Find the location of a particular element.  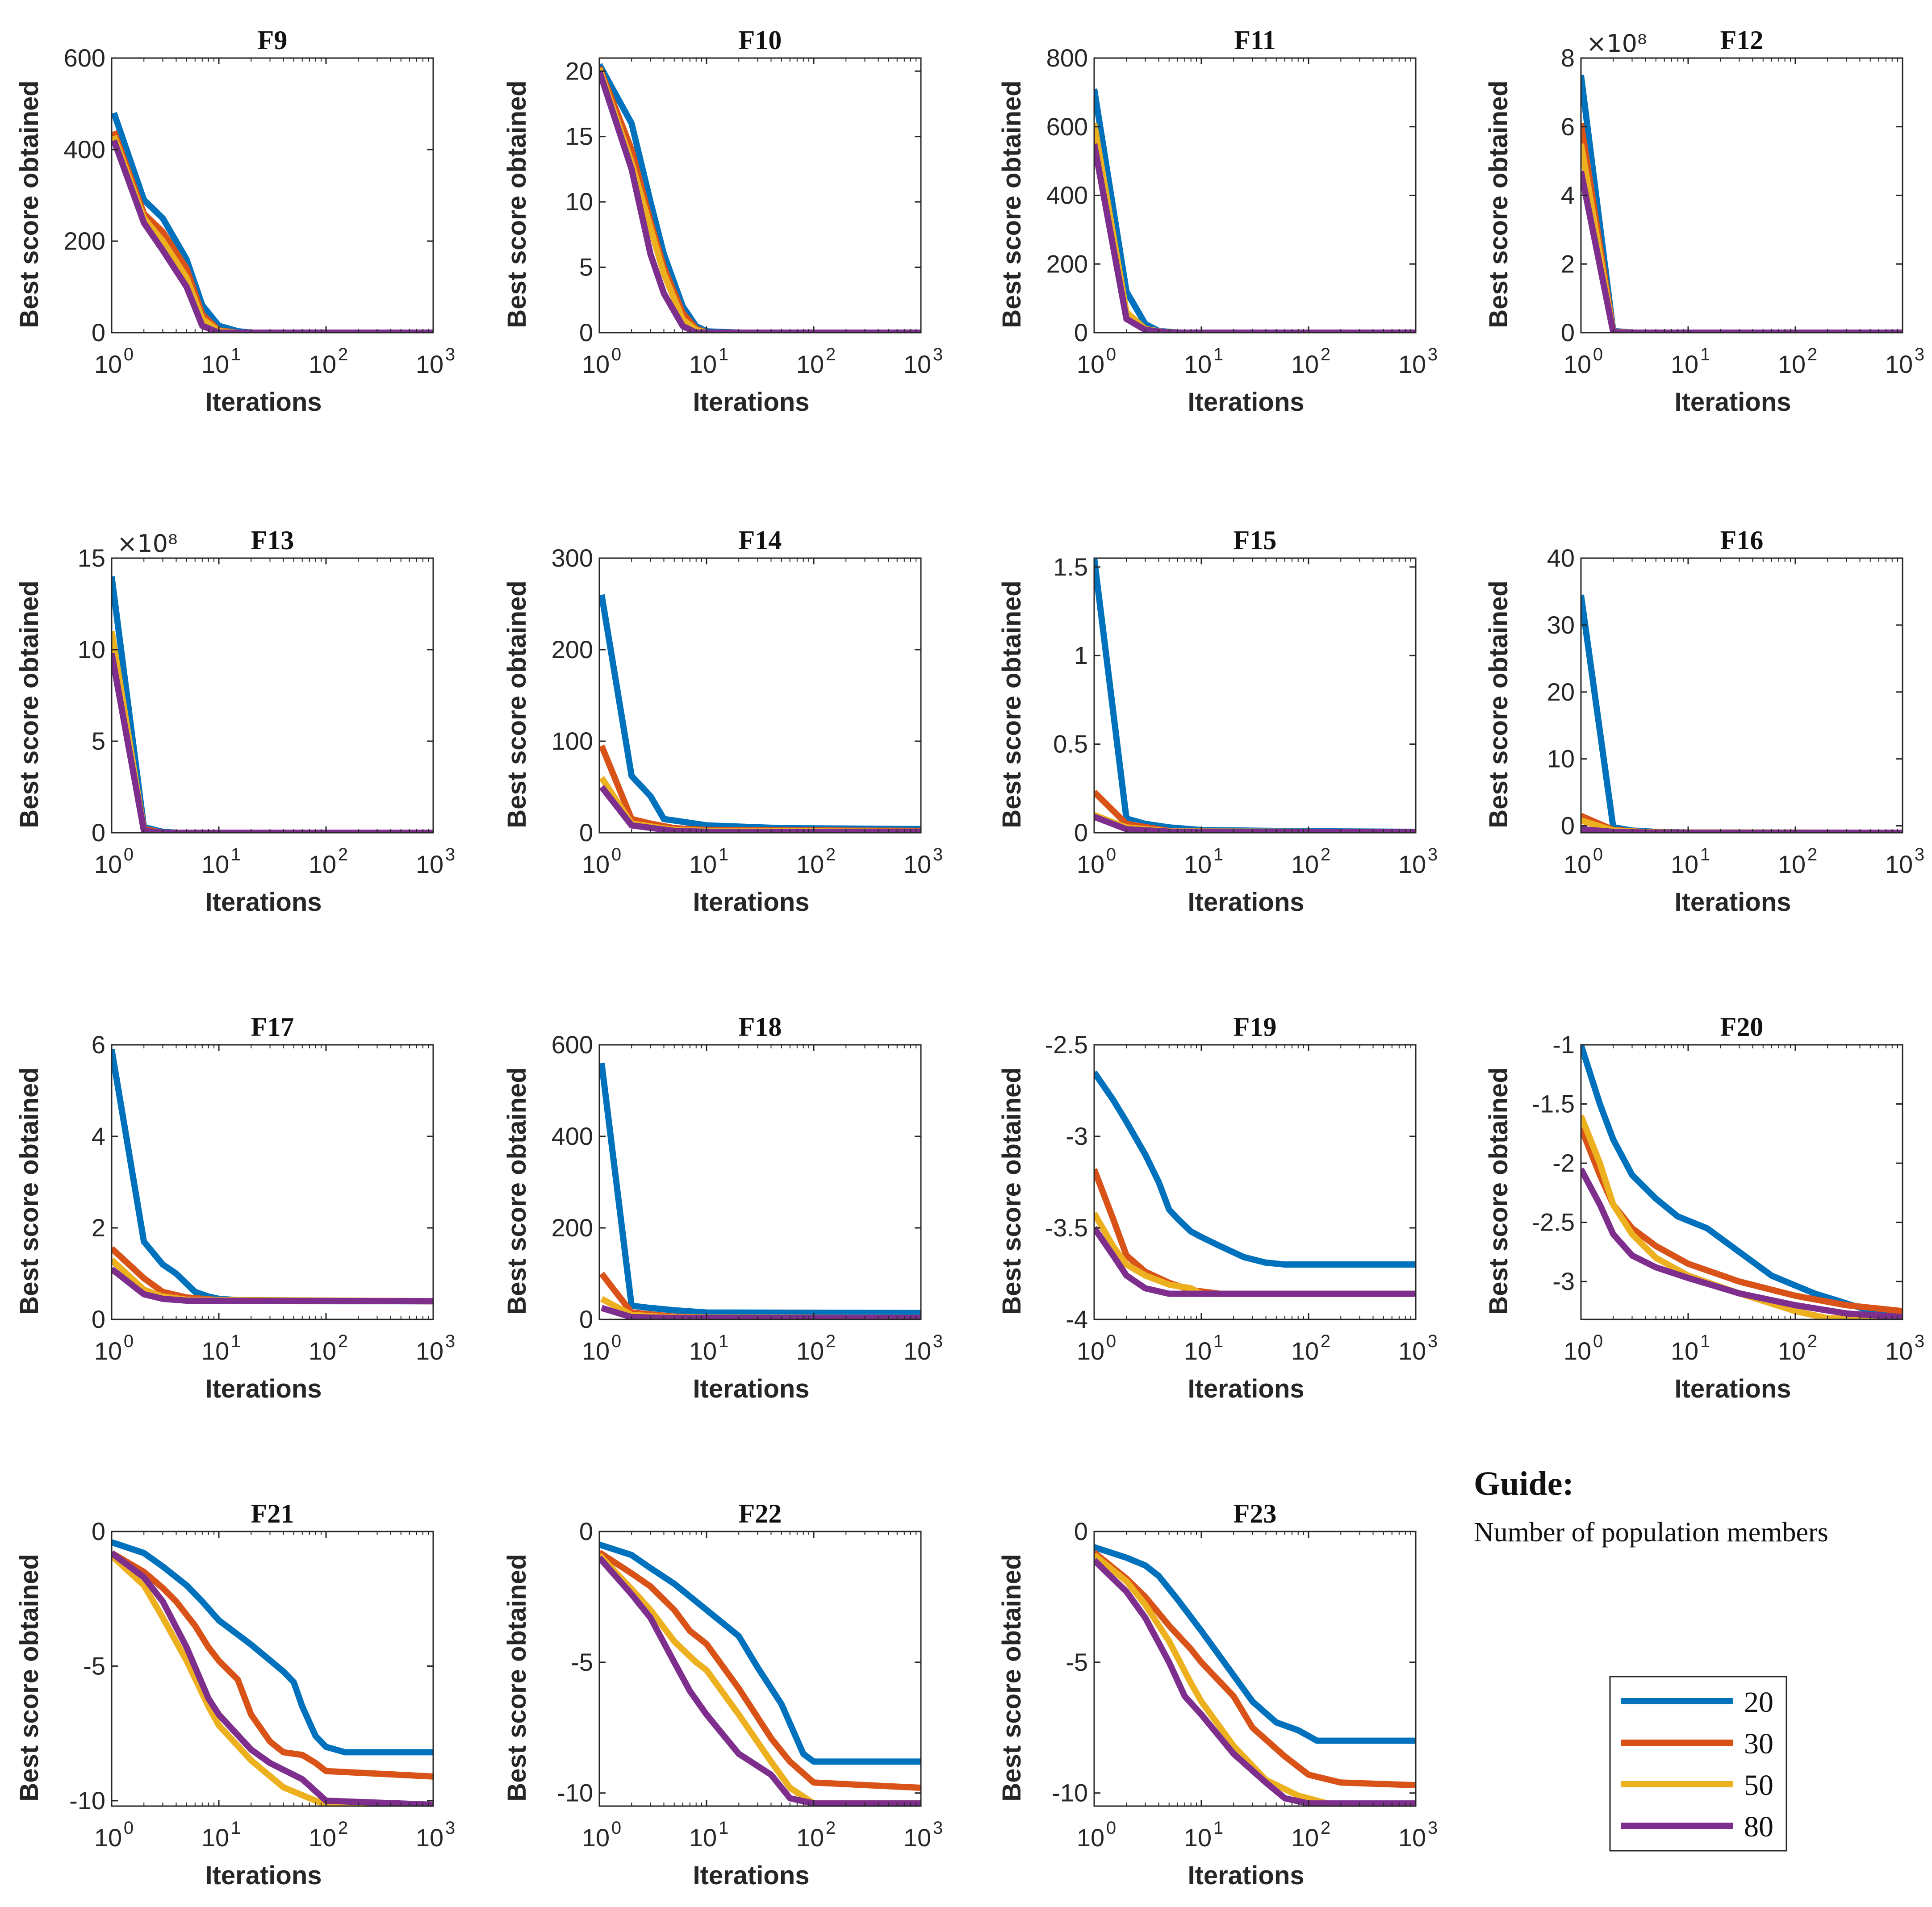

y-tick-label: 1.5 is located at coordinates (1071, 567).